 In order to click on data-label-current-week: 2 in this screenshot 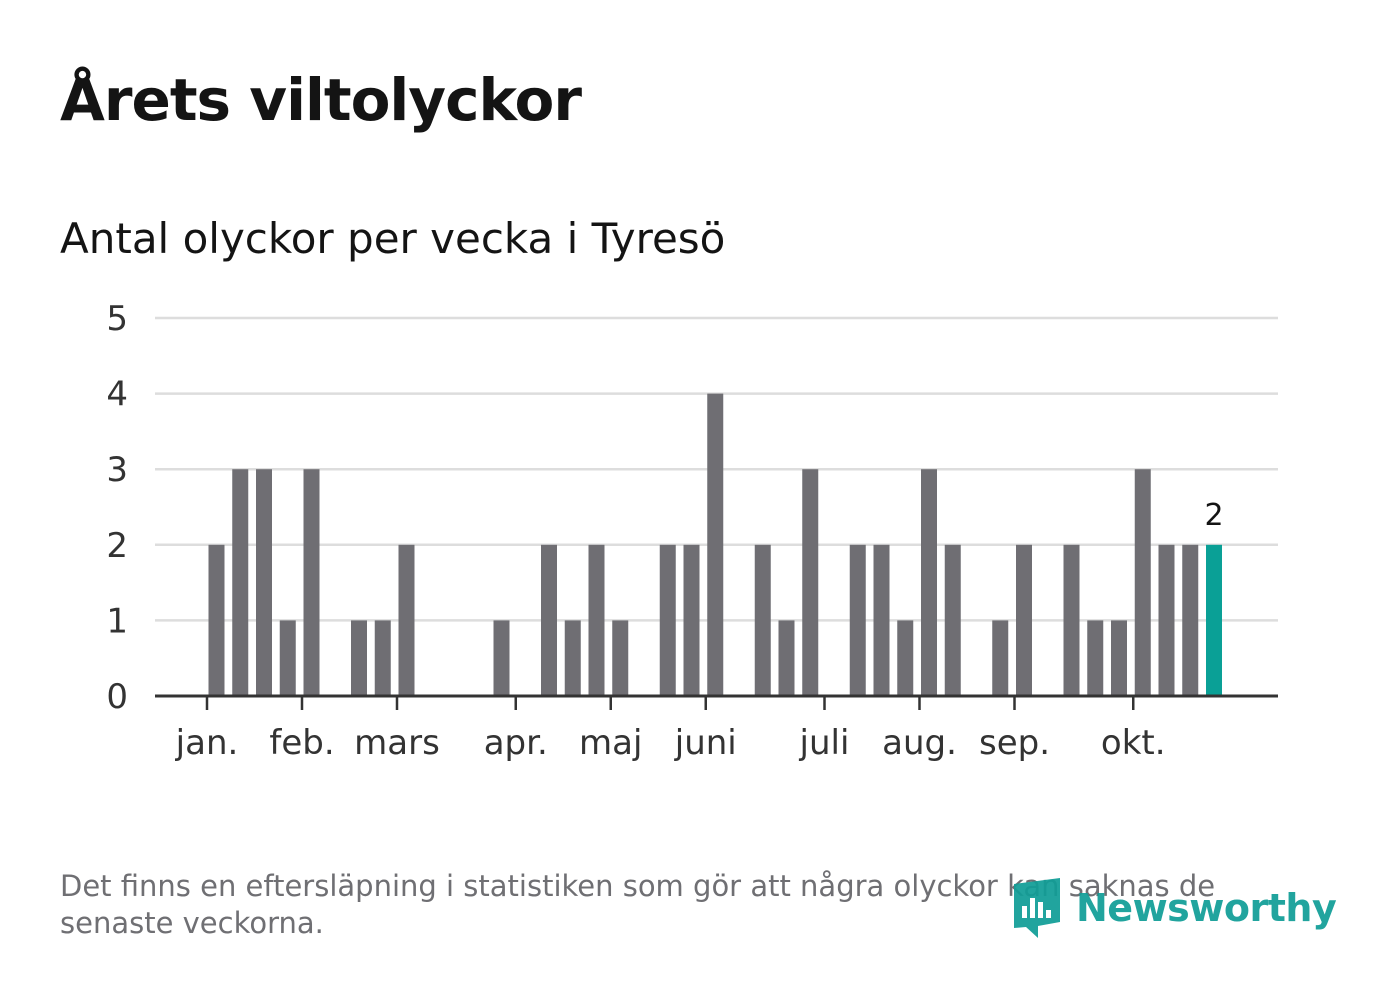, I will do `click(1213, 515)`.